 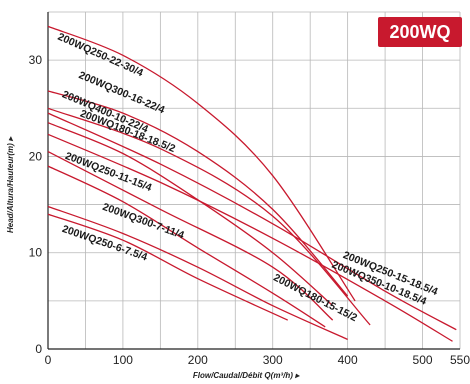 What do you see at coordinates (246, 375) in the screenshot?
I see `x-axis-title: Flow/Caudal/Débit Q(m³/h) ▸` at bounding box center [246, 375].